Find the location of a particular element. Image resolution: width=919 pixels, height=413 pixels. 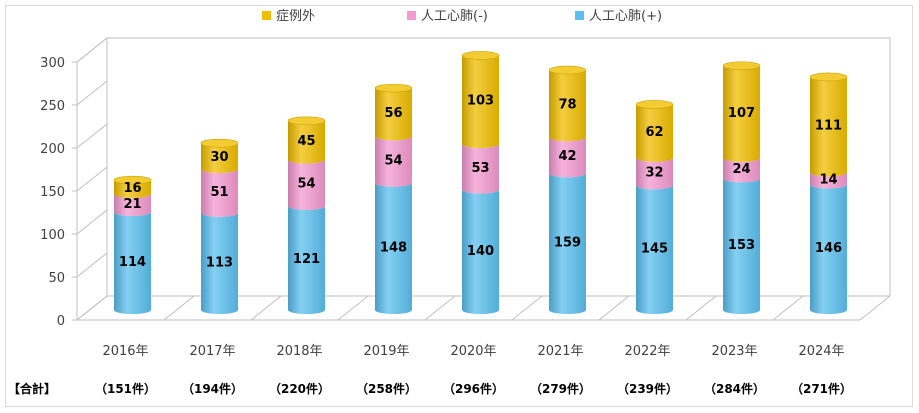

y-tick-label: 100 is located at coordinates (52, 235).